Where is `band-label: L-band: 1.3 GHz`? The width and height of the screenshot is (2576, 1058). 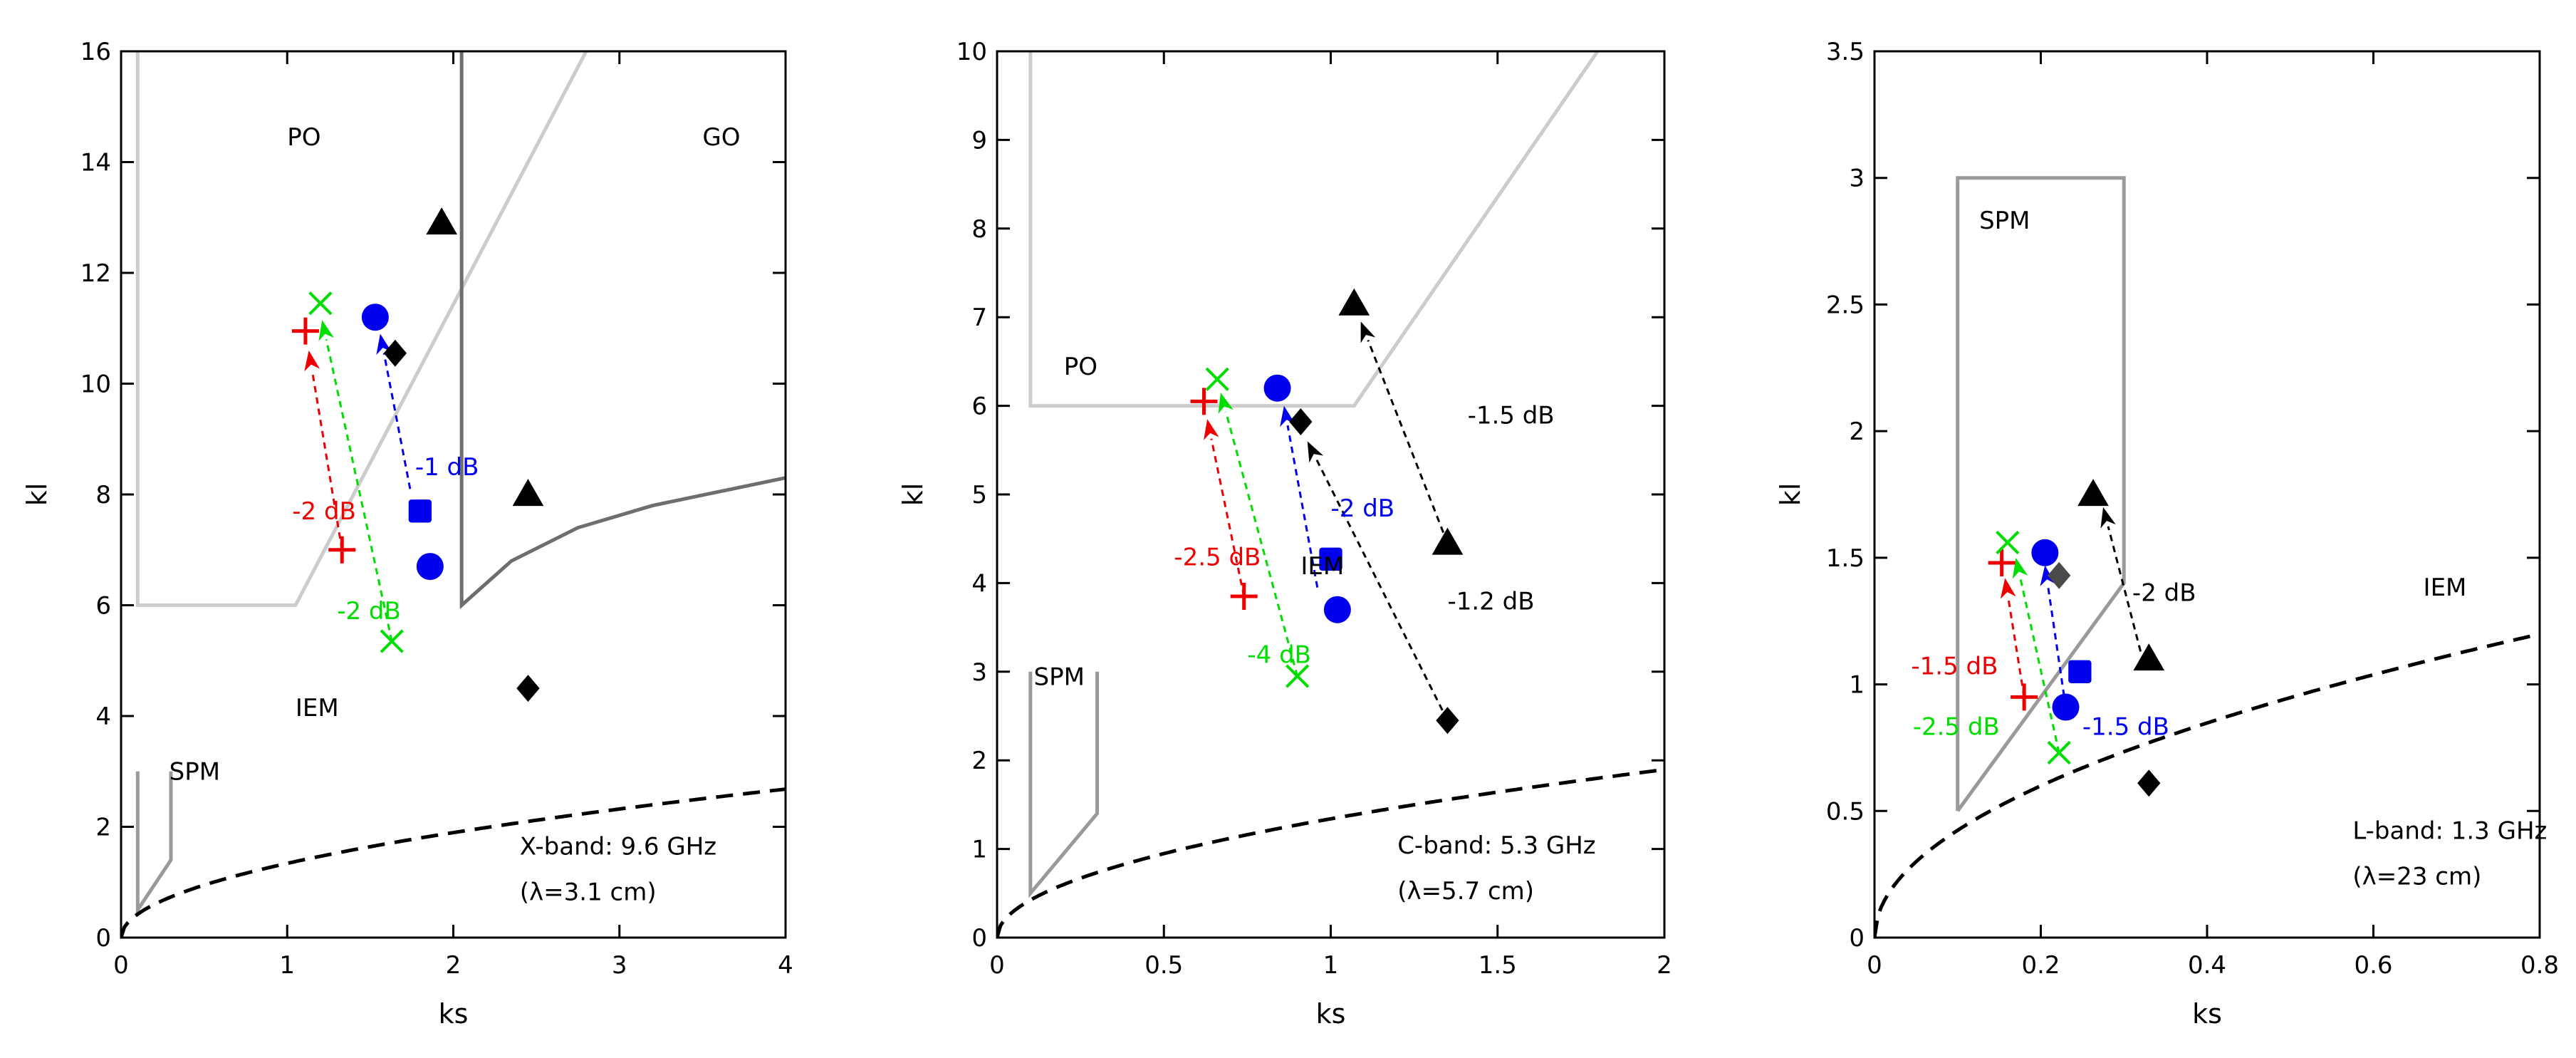 band-label: L-band: 1.3 GHz is located at coordinates (2449, 830).